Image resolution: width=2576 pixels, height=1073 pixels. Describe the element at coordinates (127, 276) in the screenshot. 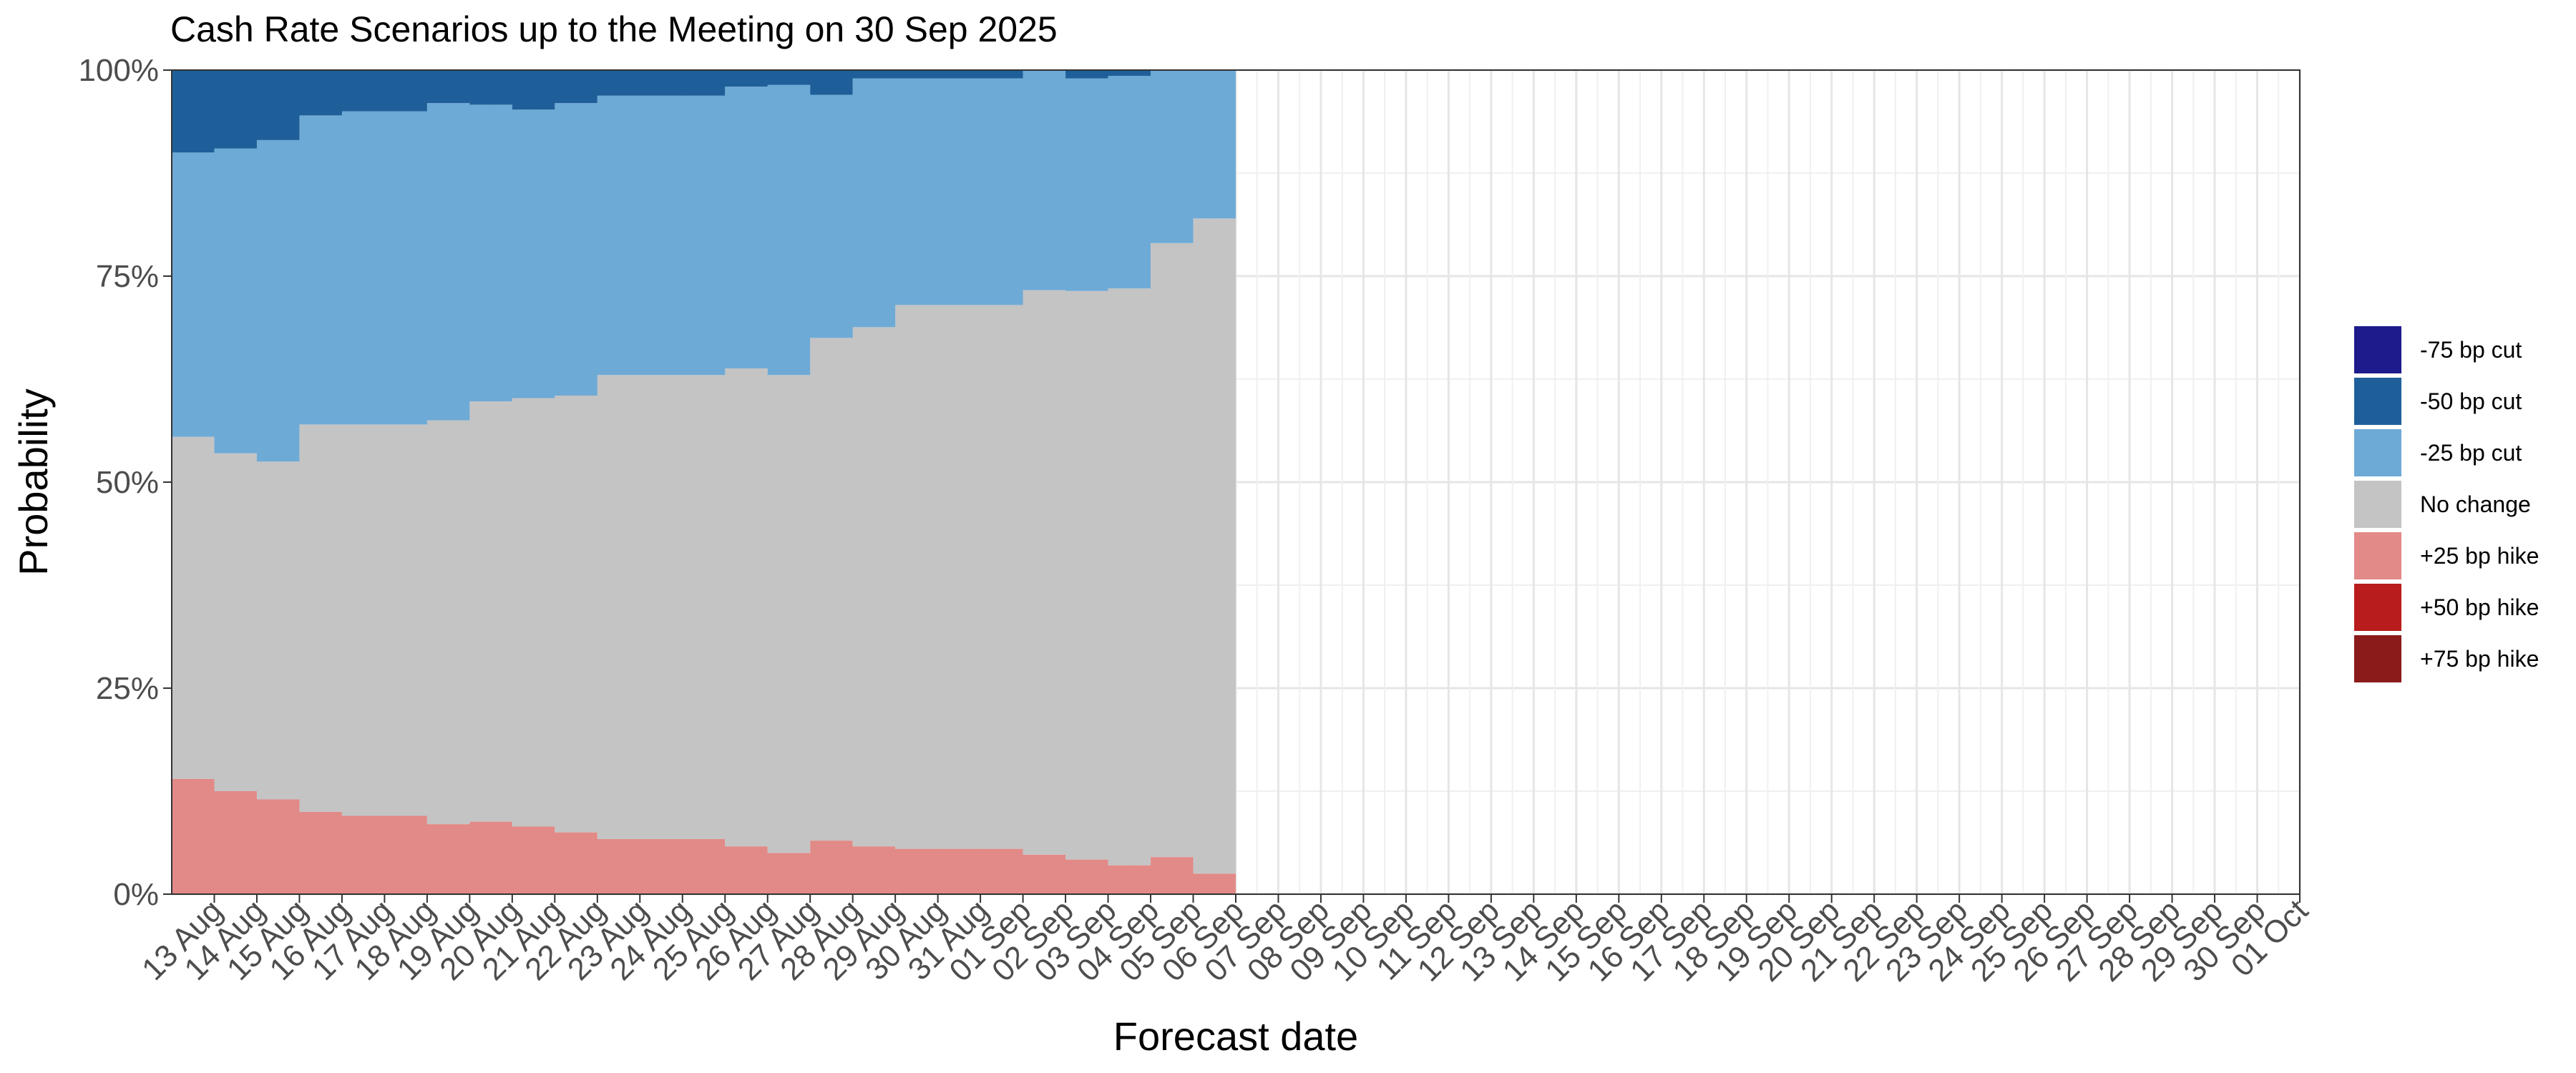

I see `y-tick-label: 75%` at that location.